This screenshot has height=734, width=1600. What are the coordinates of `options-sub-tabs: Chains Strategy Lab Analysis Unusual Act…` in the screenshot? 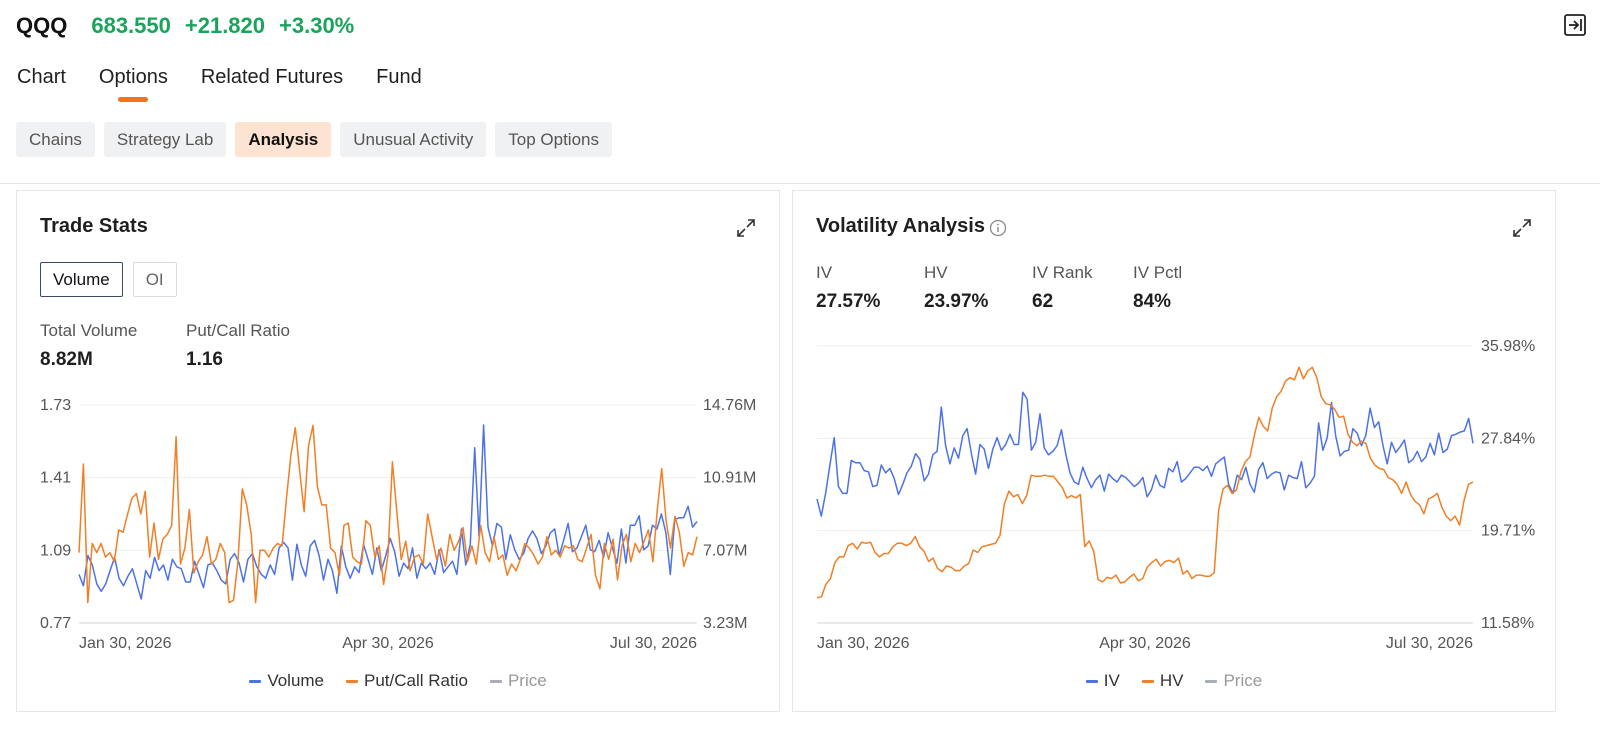 It's located at (318, 139).